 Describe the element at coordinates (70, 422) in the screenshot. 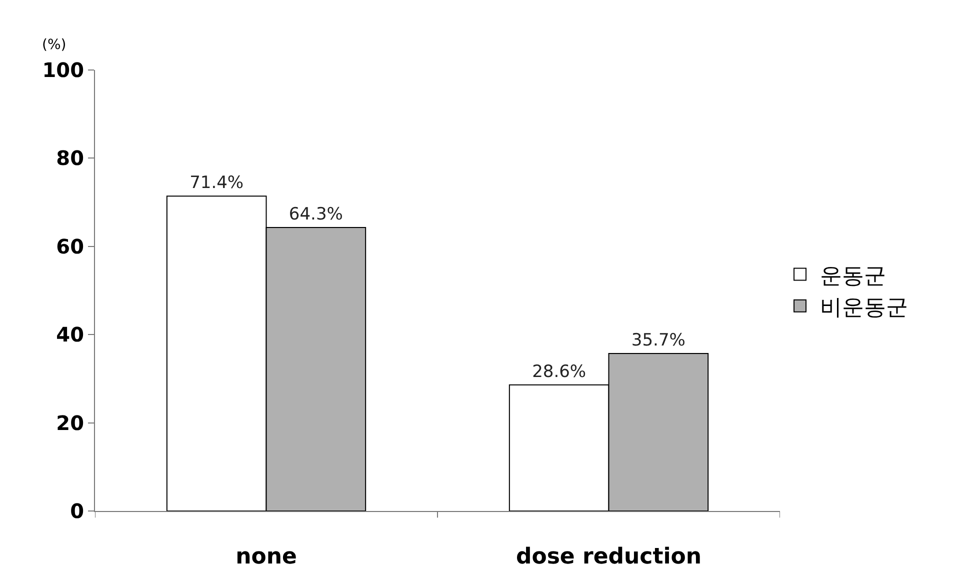

I see `y-tick-label: 20` at that location.